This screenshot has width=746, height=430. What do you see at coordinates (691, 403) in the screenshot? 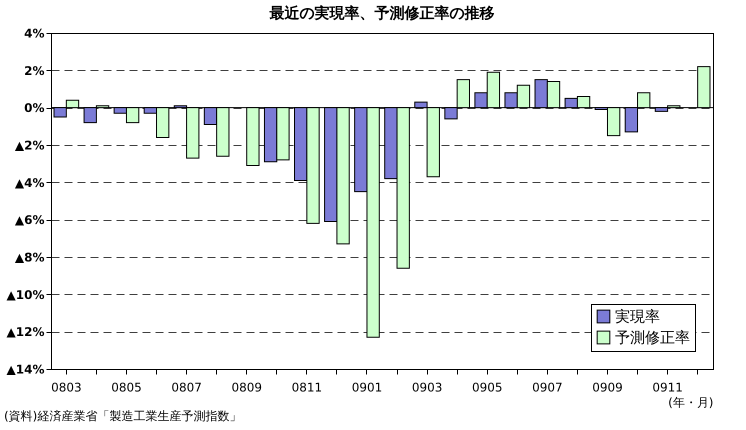
I see `x-axis-title: (年・月)` at bounding box center [691, 403].